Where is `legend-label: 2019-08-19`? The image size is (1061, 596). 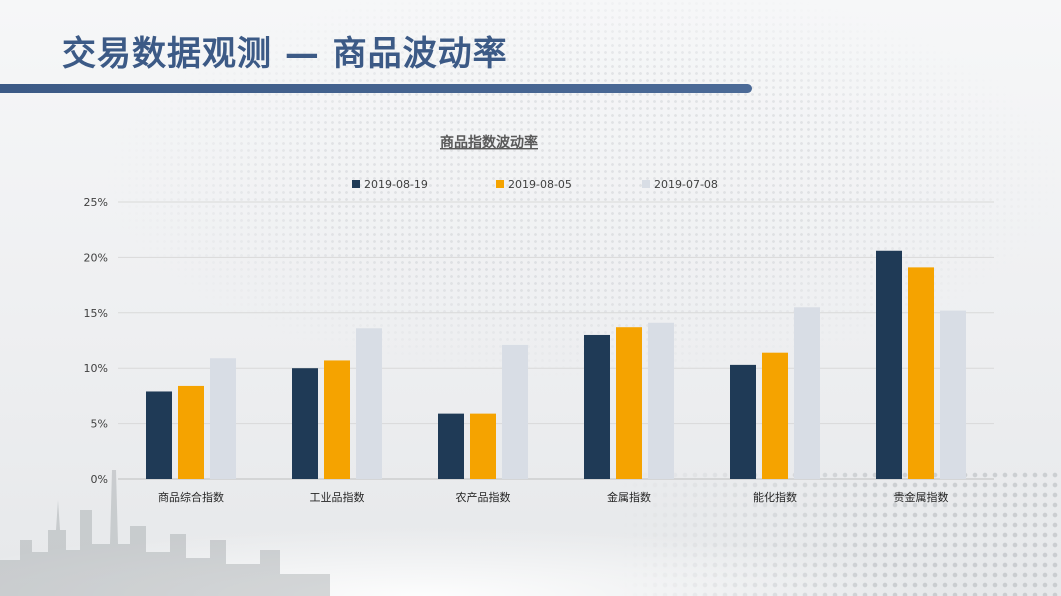 legend-label: 2019-08-19 is located at coordinates (396, 184).